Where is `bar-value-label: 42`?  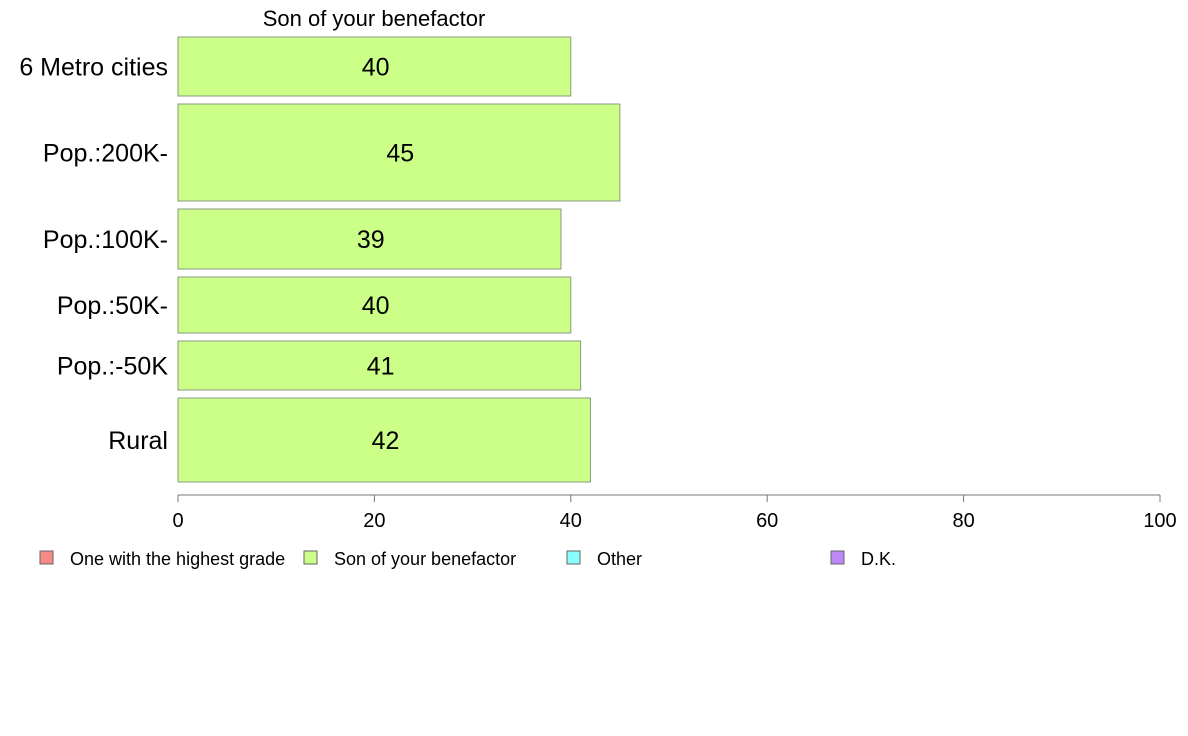 bar-value-label: 42 is located at coordinates (386, 441).